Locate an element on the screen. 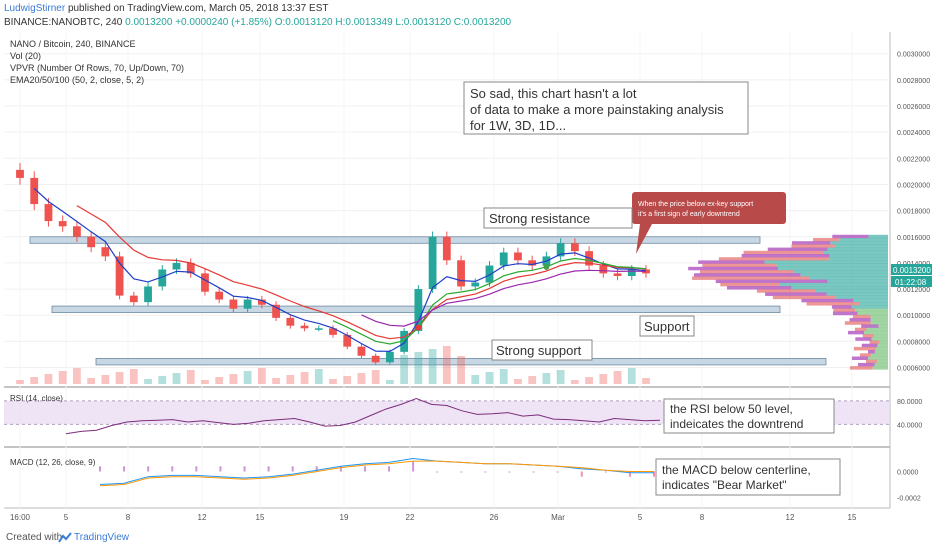 The width and height of the screenshot is (932, 550). price-tick-label: 0.0012000 is located at coordinates (913, 290).